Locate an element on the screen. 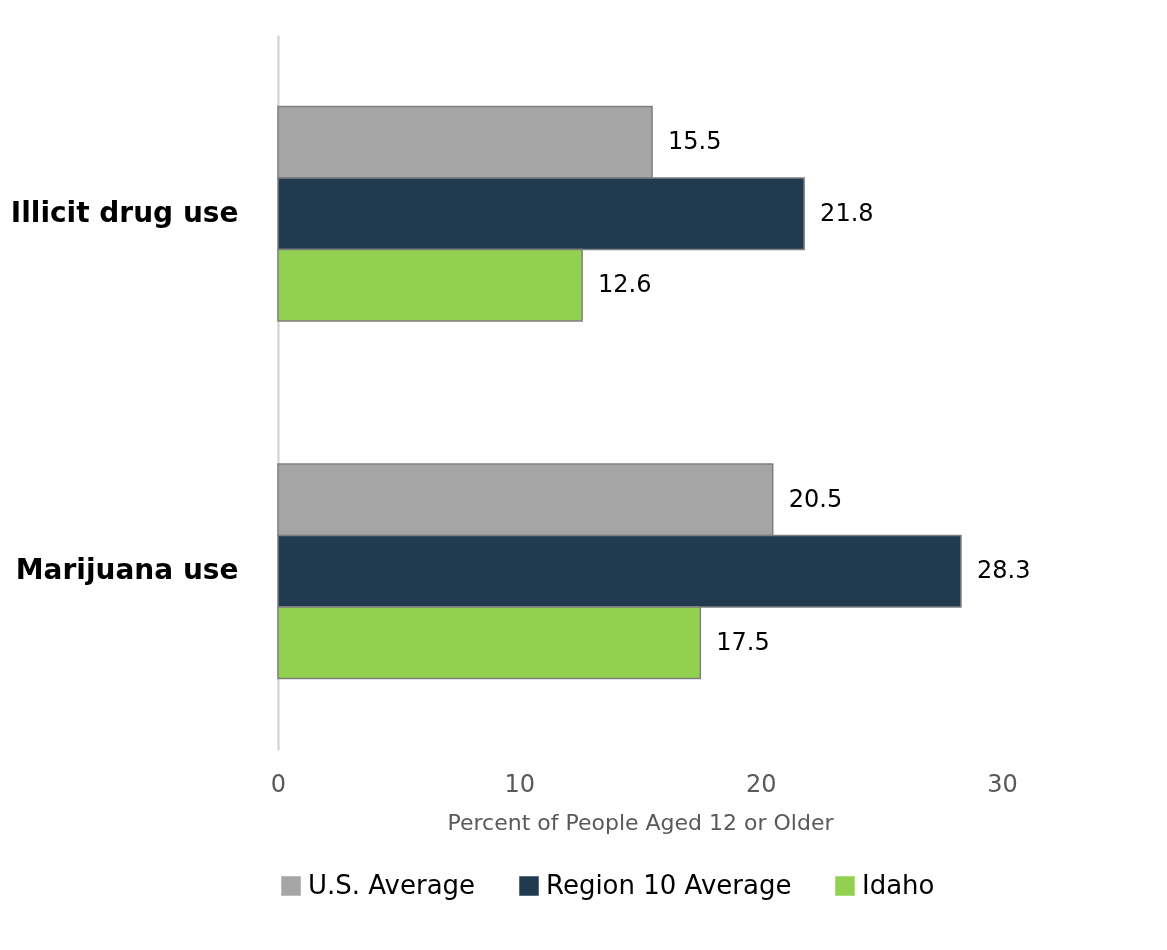 The height and width of the screenshot is (950, 1167). x-tick-label: 0 is located at coordinates (278, 783).